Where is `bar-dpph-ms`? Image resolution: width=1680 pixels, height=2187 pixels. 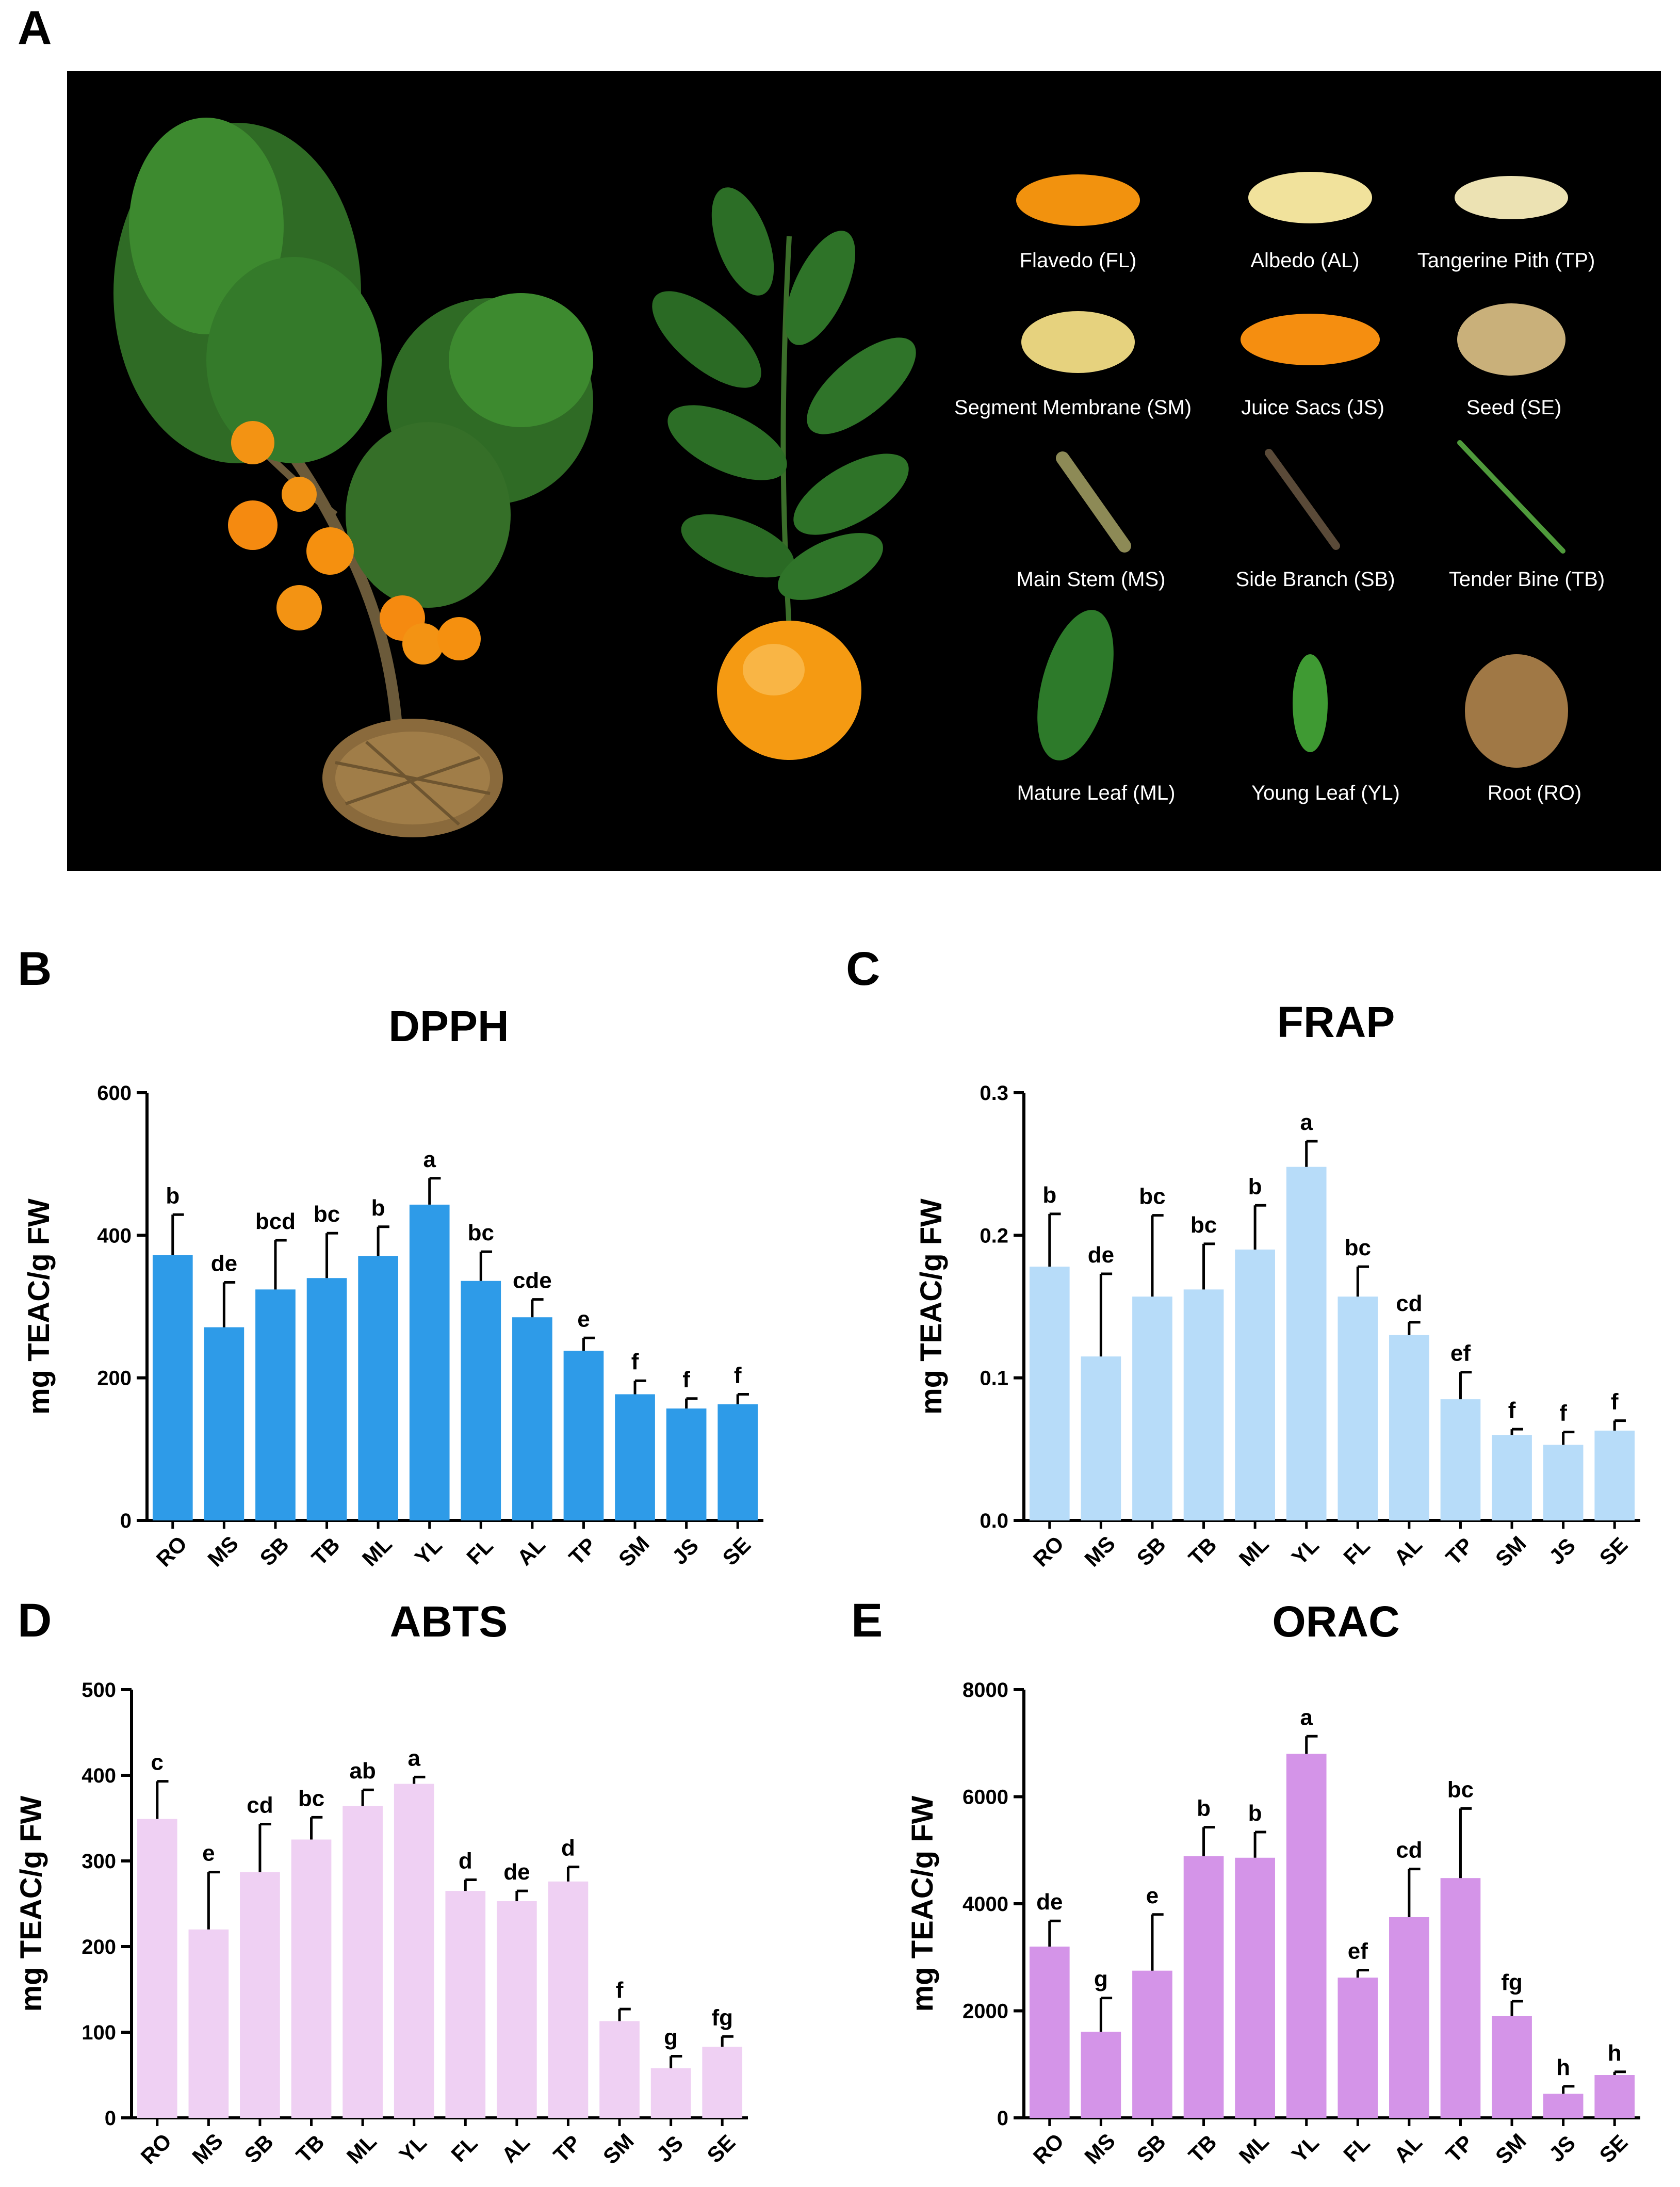
bar-dpph-ms is located at coordinates (224, 1423).